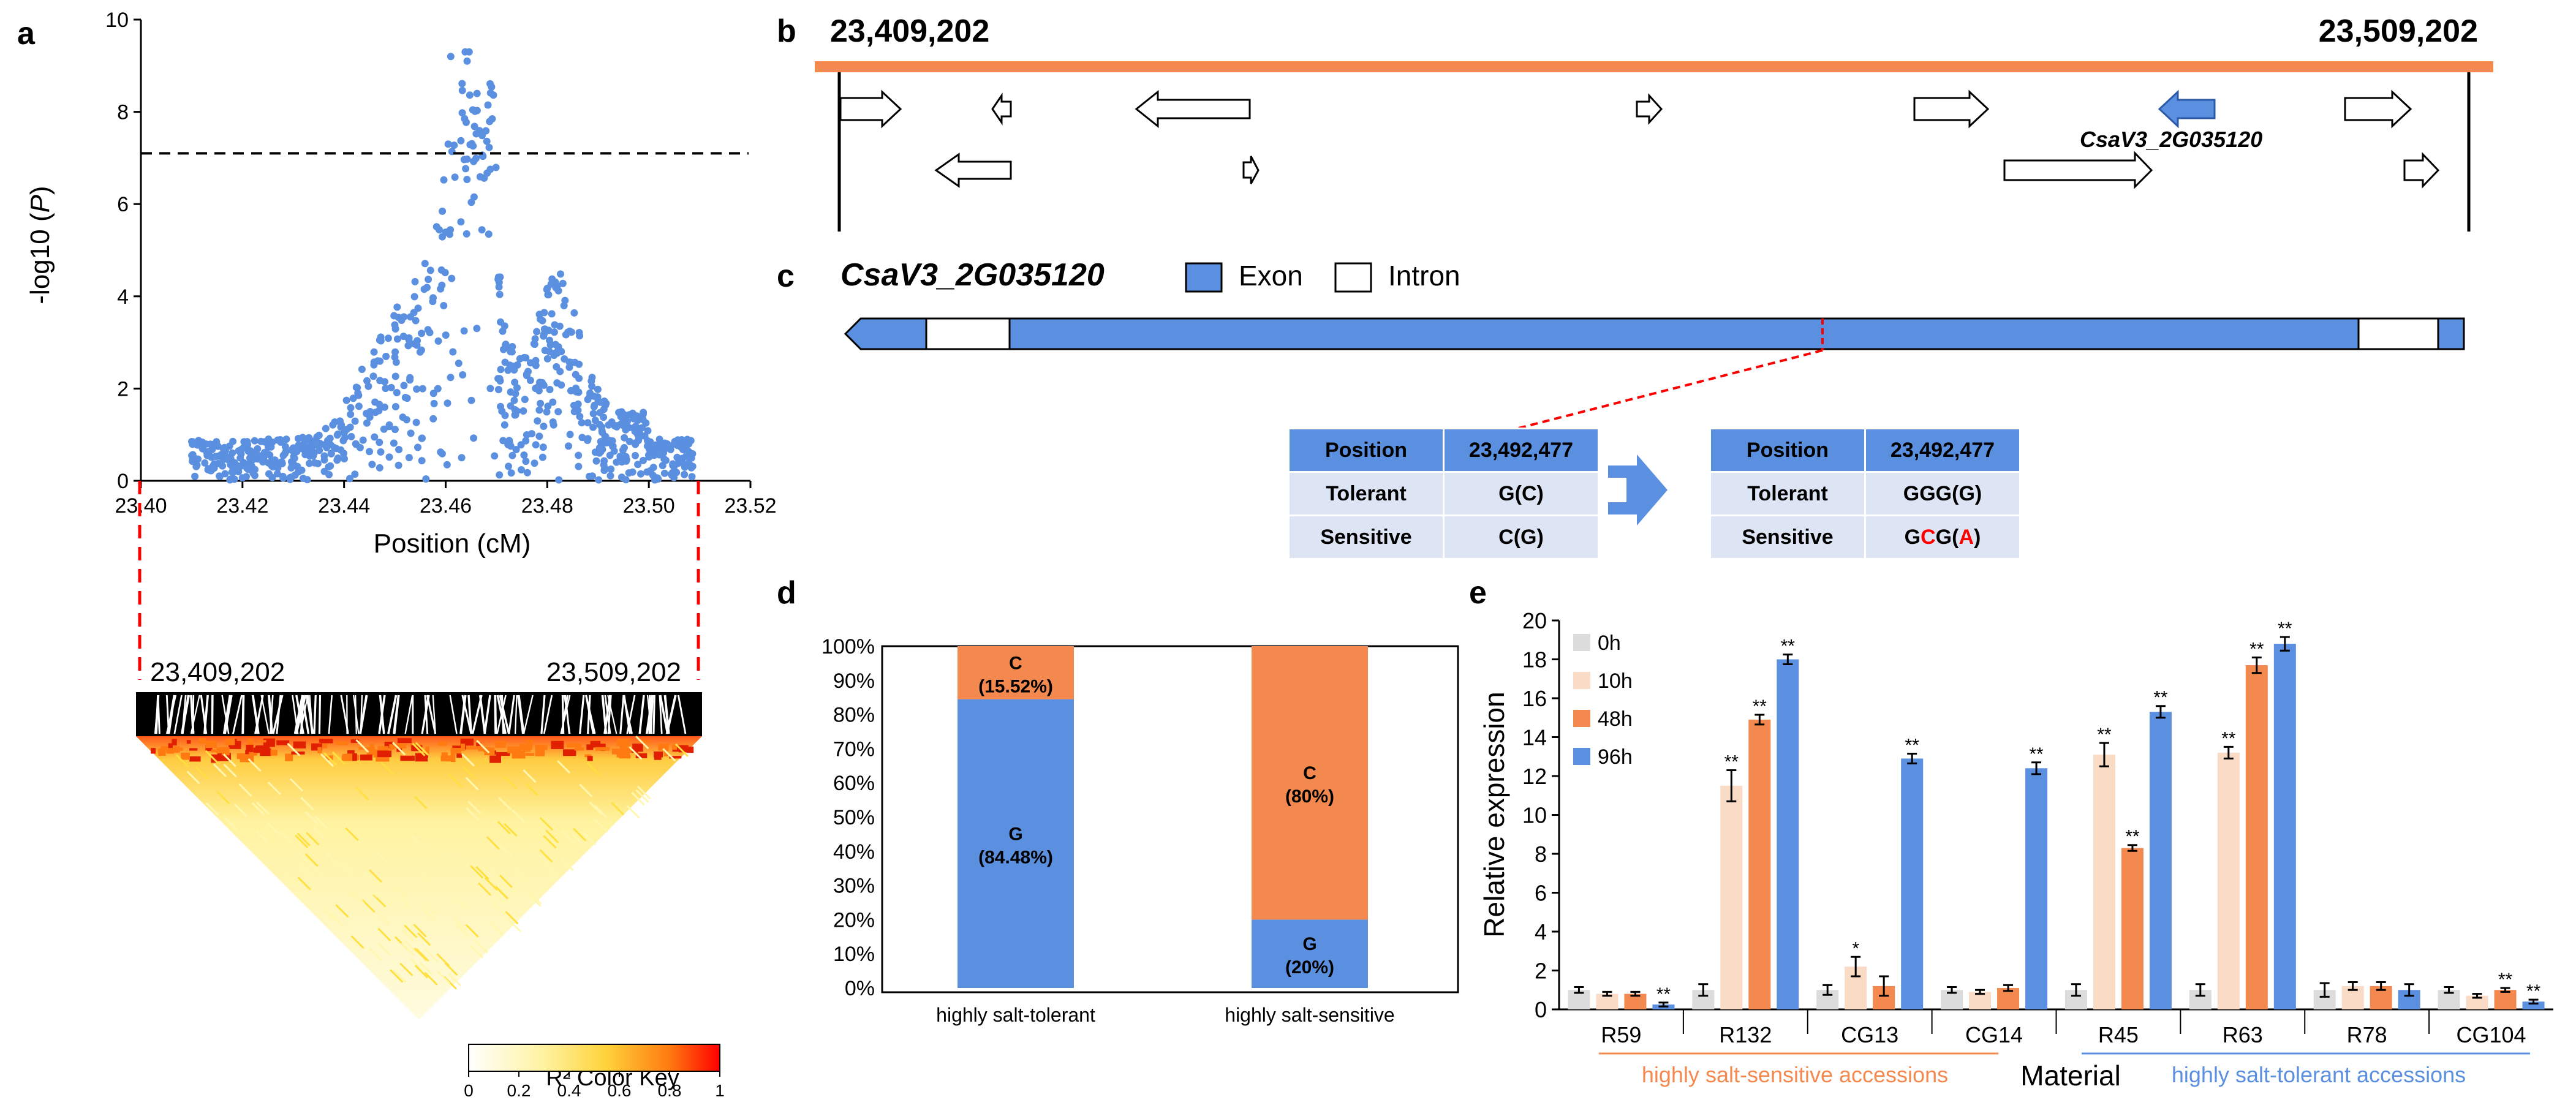  I want to click on allele-bar-C, so click(1016, 672).